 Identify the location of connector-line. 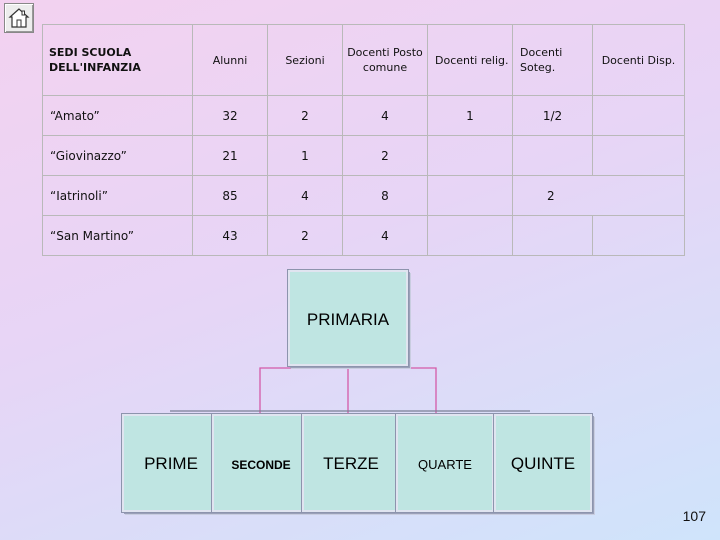
(348, 390).